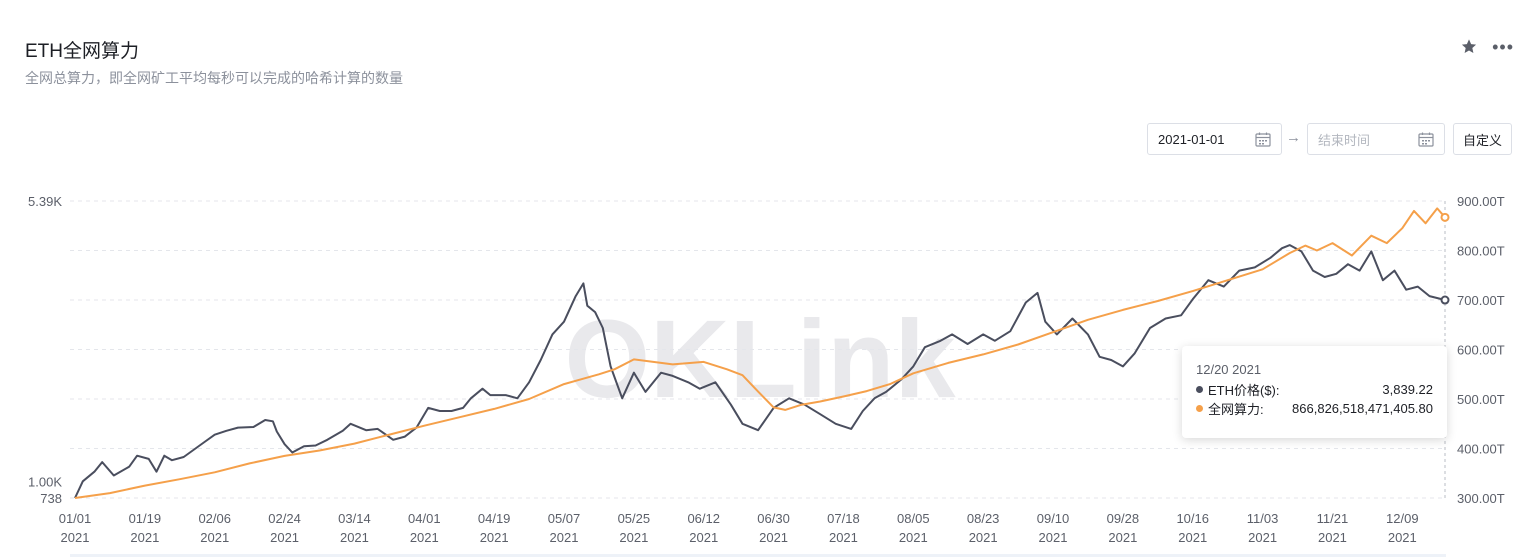 This screenshot has width=1536, height=557. What do you see at coordinates (1481, 350) in the screenshot?
I see `right-axis-tick-label: 600.00T` at bounding box center [1481, 350].